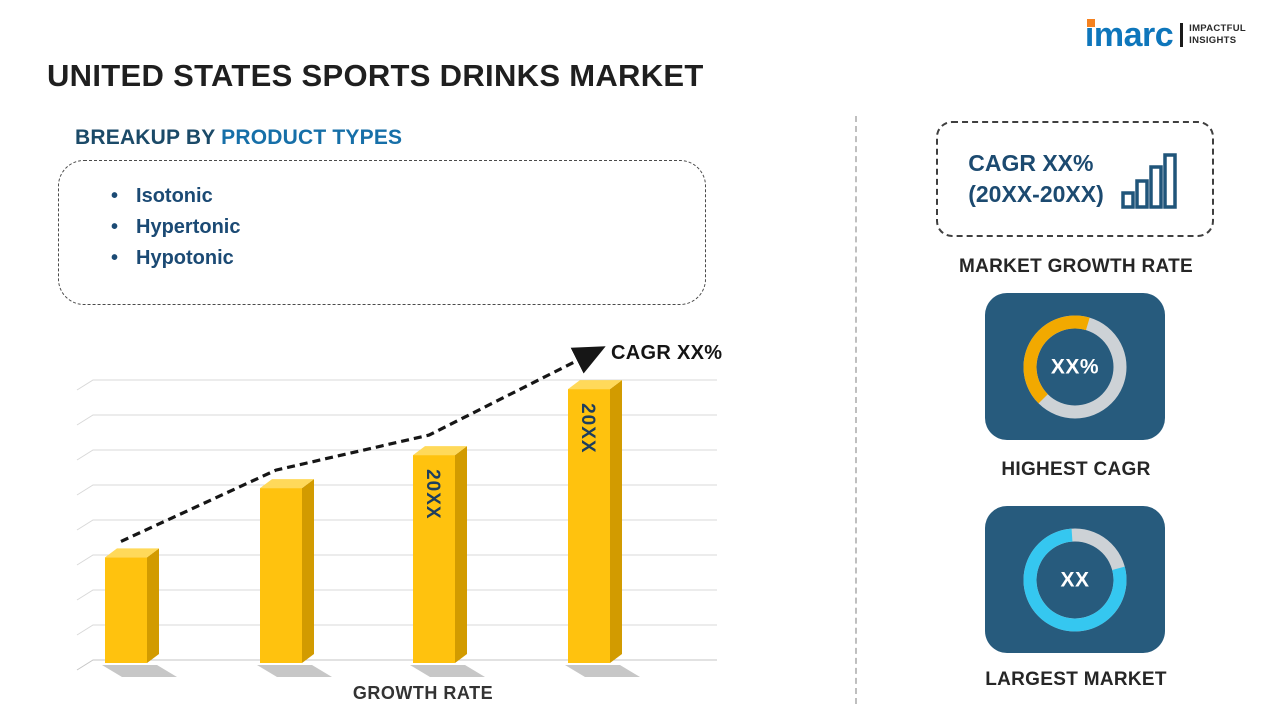 This screenshot has width=1280, height=720. Describe the element at coordinates (1036, 194) in the screenshot. I see `cagr-box-line2: (20XX-20XX)` at that location.